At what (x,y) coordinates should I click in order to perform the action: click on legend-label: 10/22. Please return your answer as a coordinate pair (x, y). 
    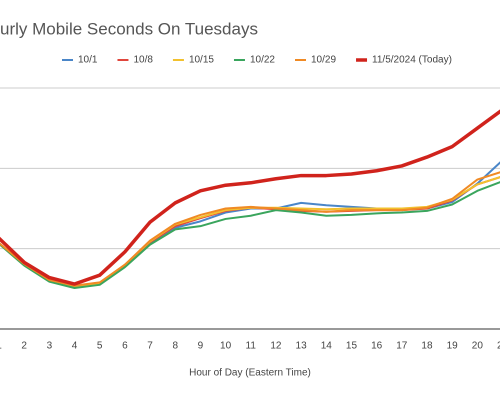
    Looking at the image, I should click on (262, 60).